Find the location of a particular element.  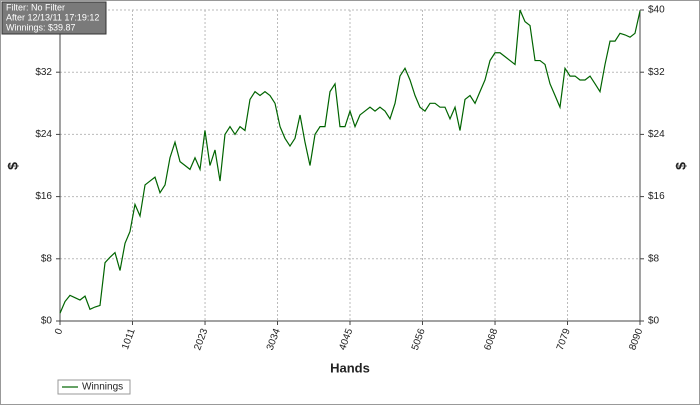

y2-tick-label: $32 is located at coordinates (656, 72).